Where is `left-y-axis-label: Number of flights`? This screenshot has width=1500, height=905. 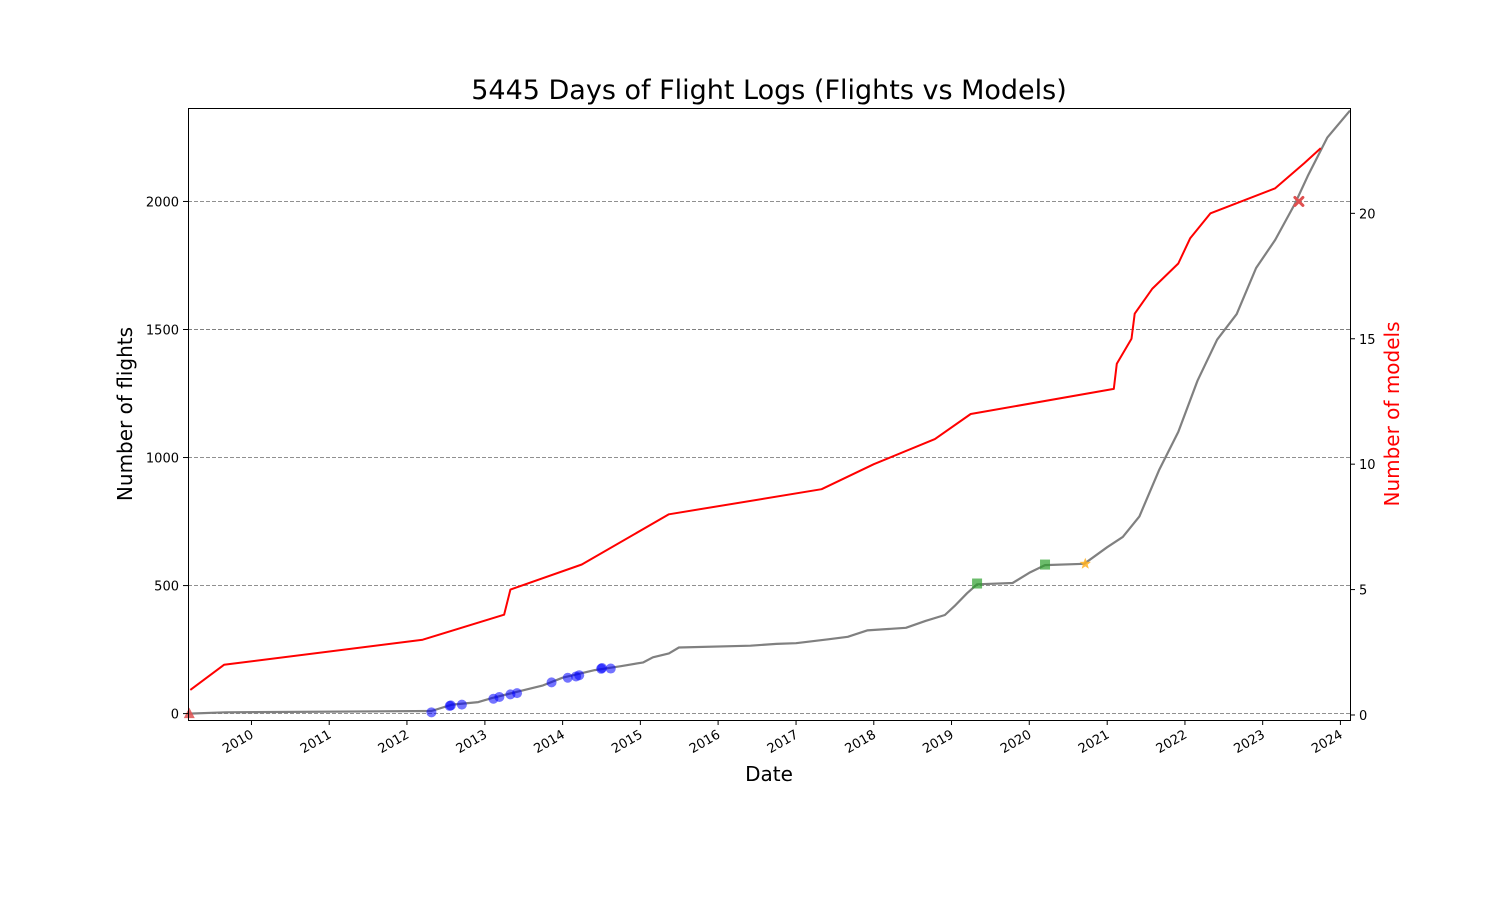 left-y-axis-label: Number of flights is located at coordinates (125, 414).